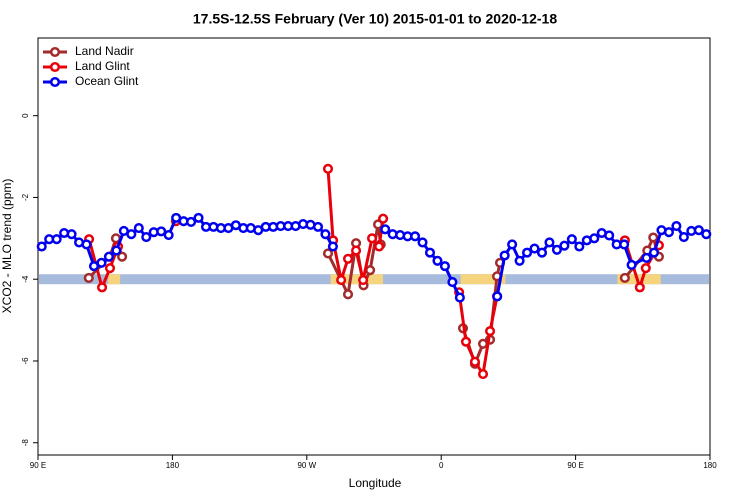  Describe the element at coordinates (25, 443) in the screenshot. I see `y-tick-label: -8` at that location.